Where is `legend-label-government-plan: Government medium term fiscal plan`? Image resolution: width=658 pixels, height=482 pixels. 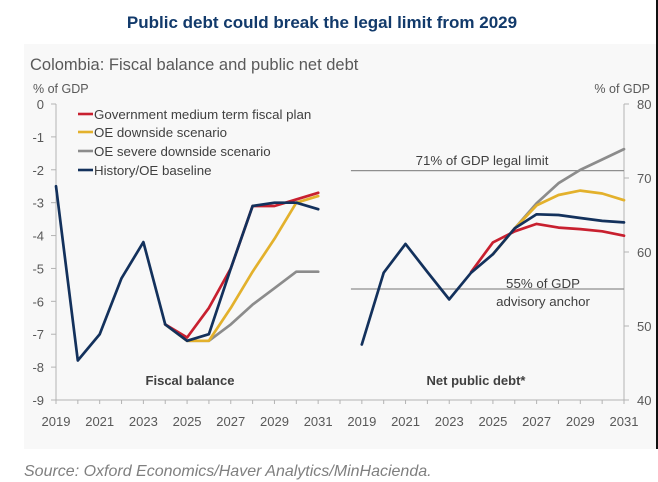 legend-label-government-plan: Government medium term fiscal plan is located at coordinates (202, 114).